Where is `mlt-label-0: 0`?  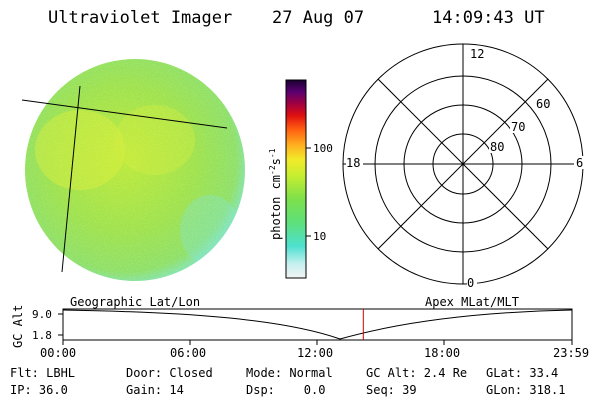 mlt-label-0: 0 is located at coordinates (470, 283).